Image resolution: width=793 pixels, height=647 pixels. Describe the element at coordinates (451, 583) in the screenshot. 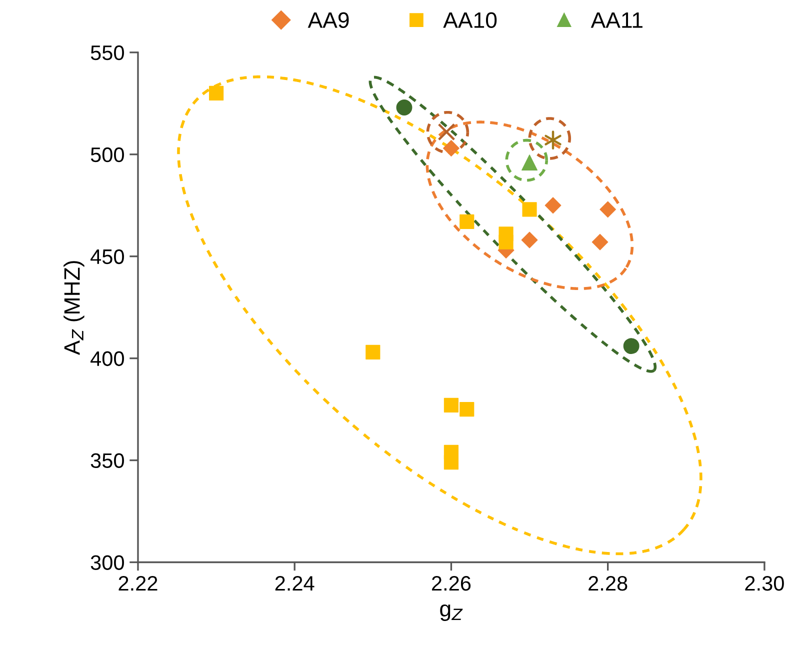

I see `x-tick-label: 2.26` at that location.